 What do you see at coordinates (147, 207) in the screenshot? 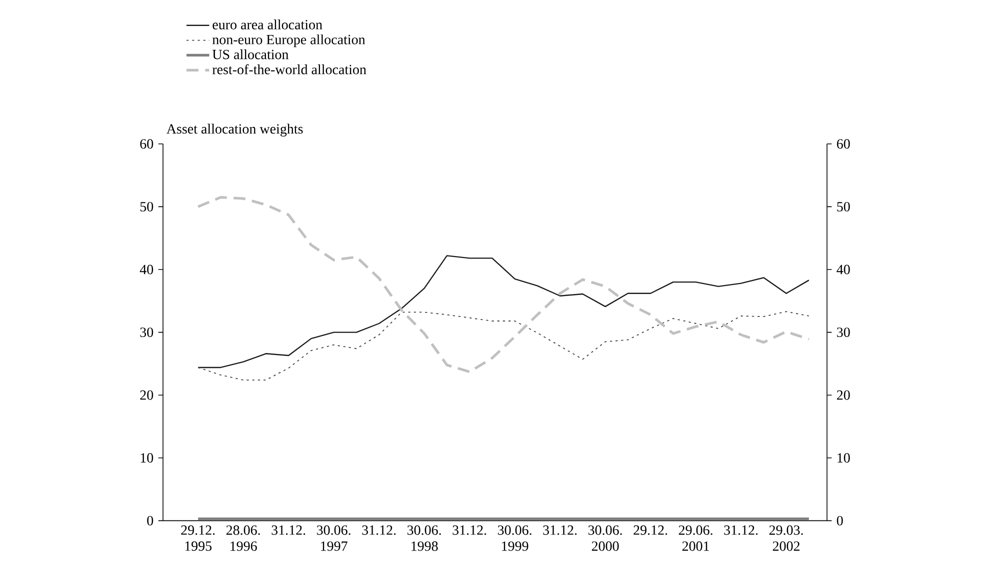
I see `y-tick-label: 50` at bounding box center [147, 207].